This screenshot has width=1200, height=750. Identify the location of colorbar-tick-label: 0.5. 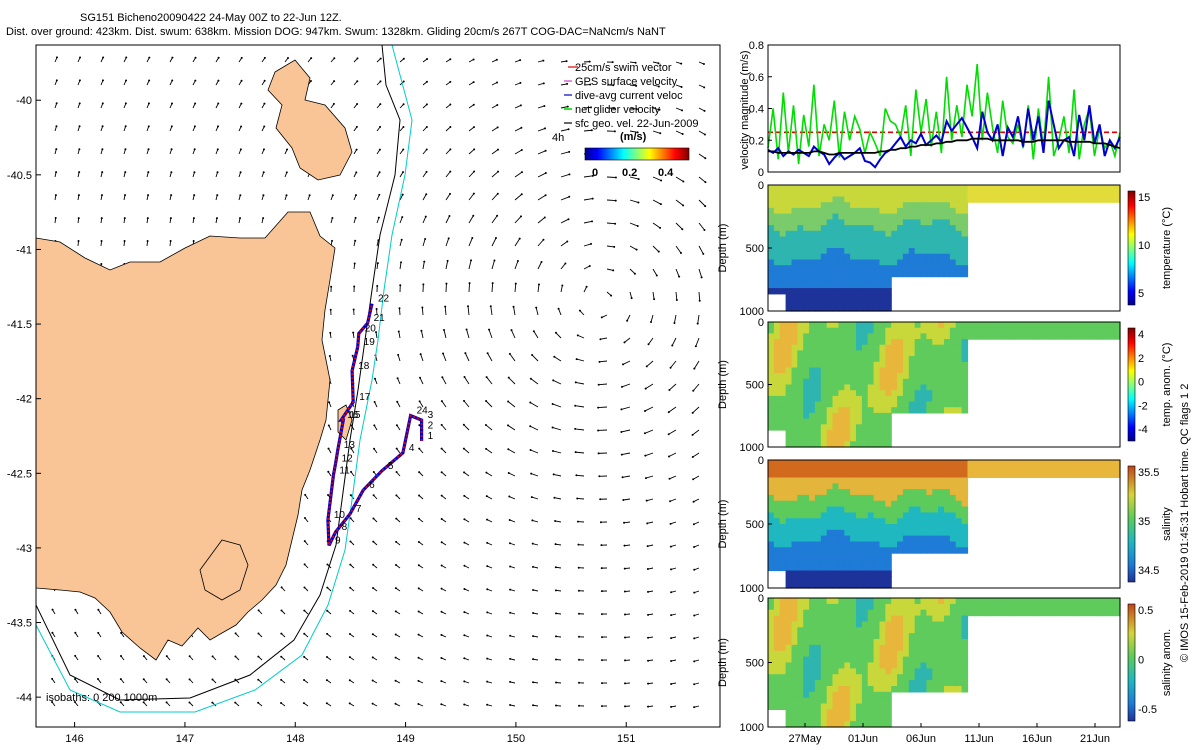
(1145, 611).